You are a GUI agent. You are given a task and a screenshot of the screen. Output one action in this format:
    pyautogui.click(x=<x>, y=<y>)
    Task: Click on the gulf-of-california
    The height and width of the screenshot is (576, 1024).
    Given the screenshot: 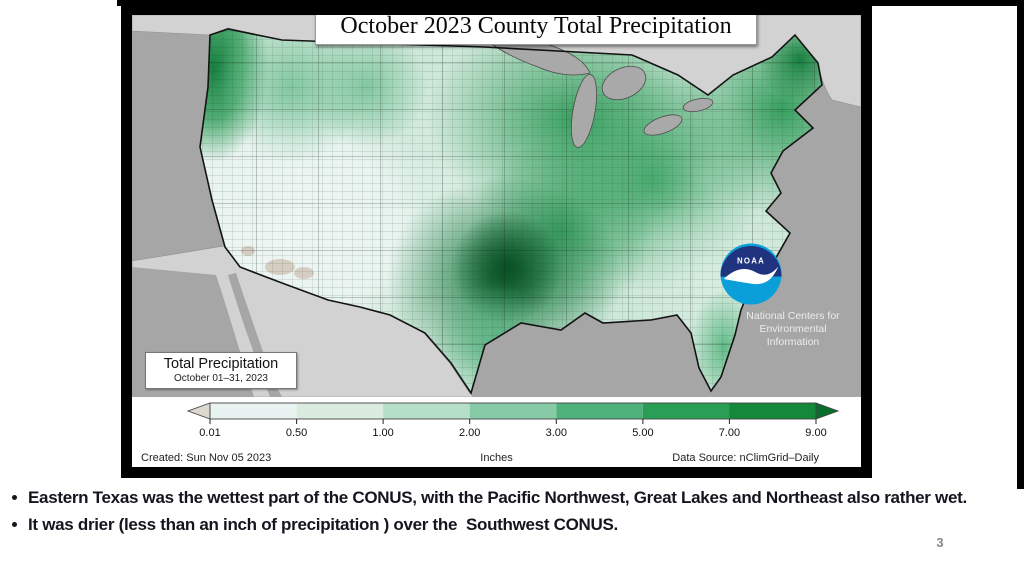 What is the action you would take?
    pyautogui.click(x=255, y=335)
    